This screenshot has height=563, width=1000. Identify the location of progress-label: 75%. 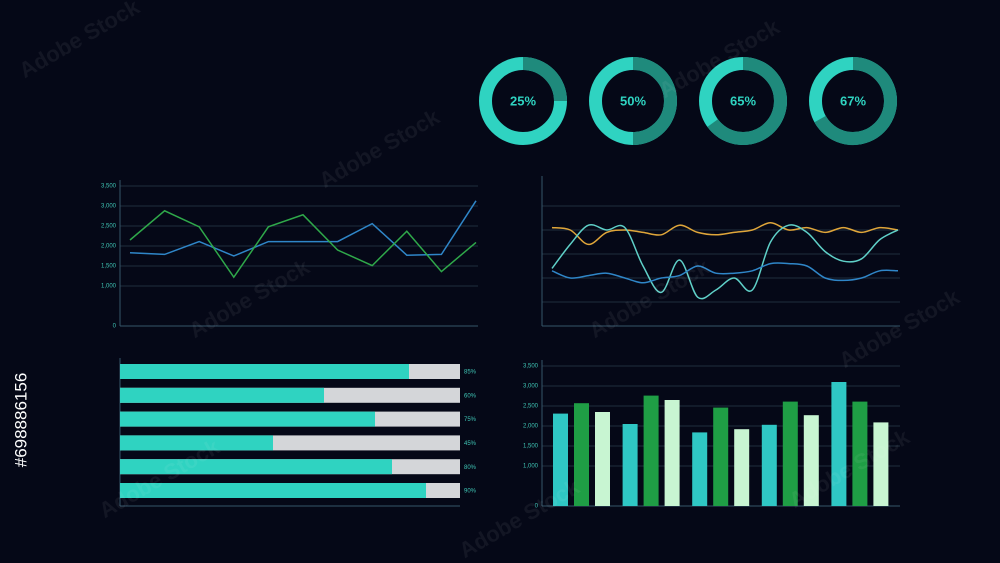
(470, 420).